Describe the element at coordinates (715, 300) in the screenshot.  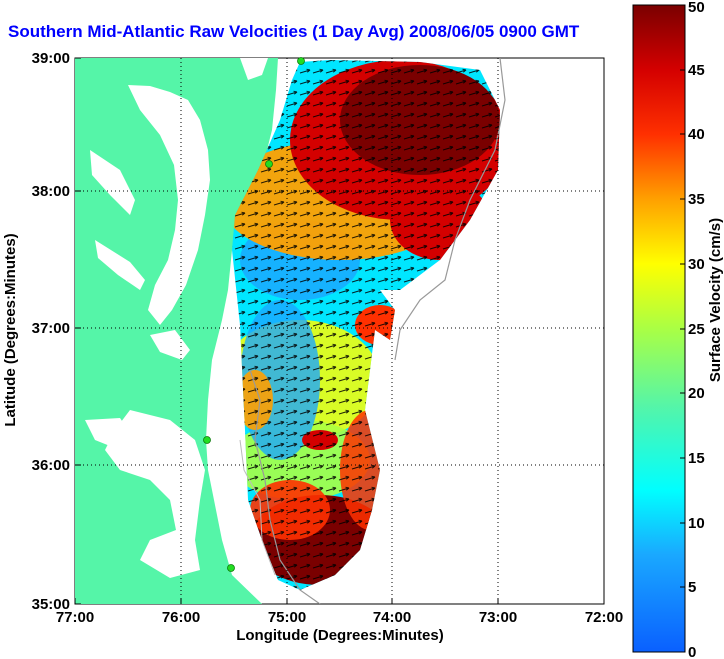
I see `colorbar-label: Surface Velocity (cm/s)` at that location.